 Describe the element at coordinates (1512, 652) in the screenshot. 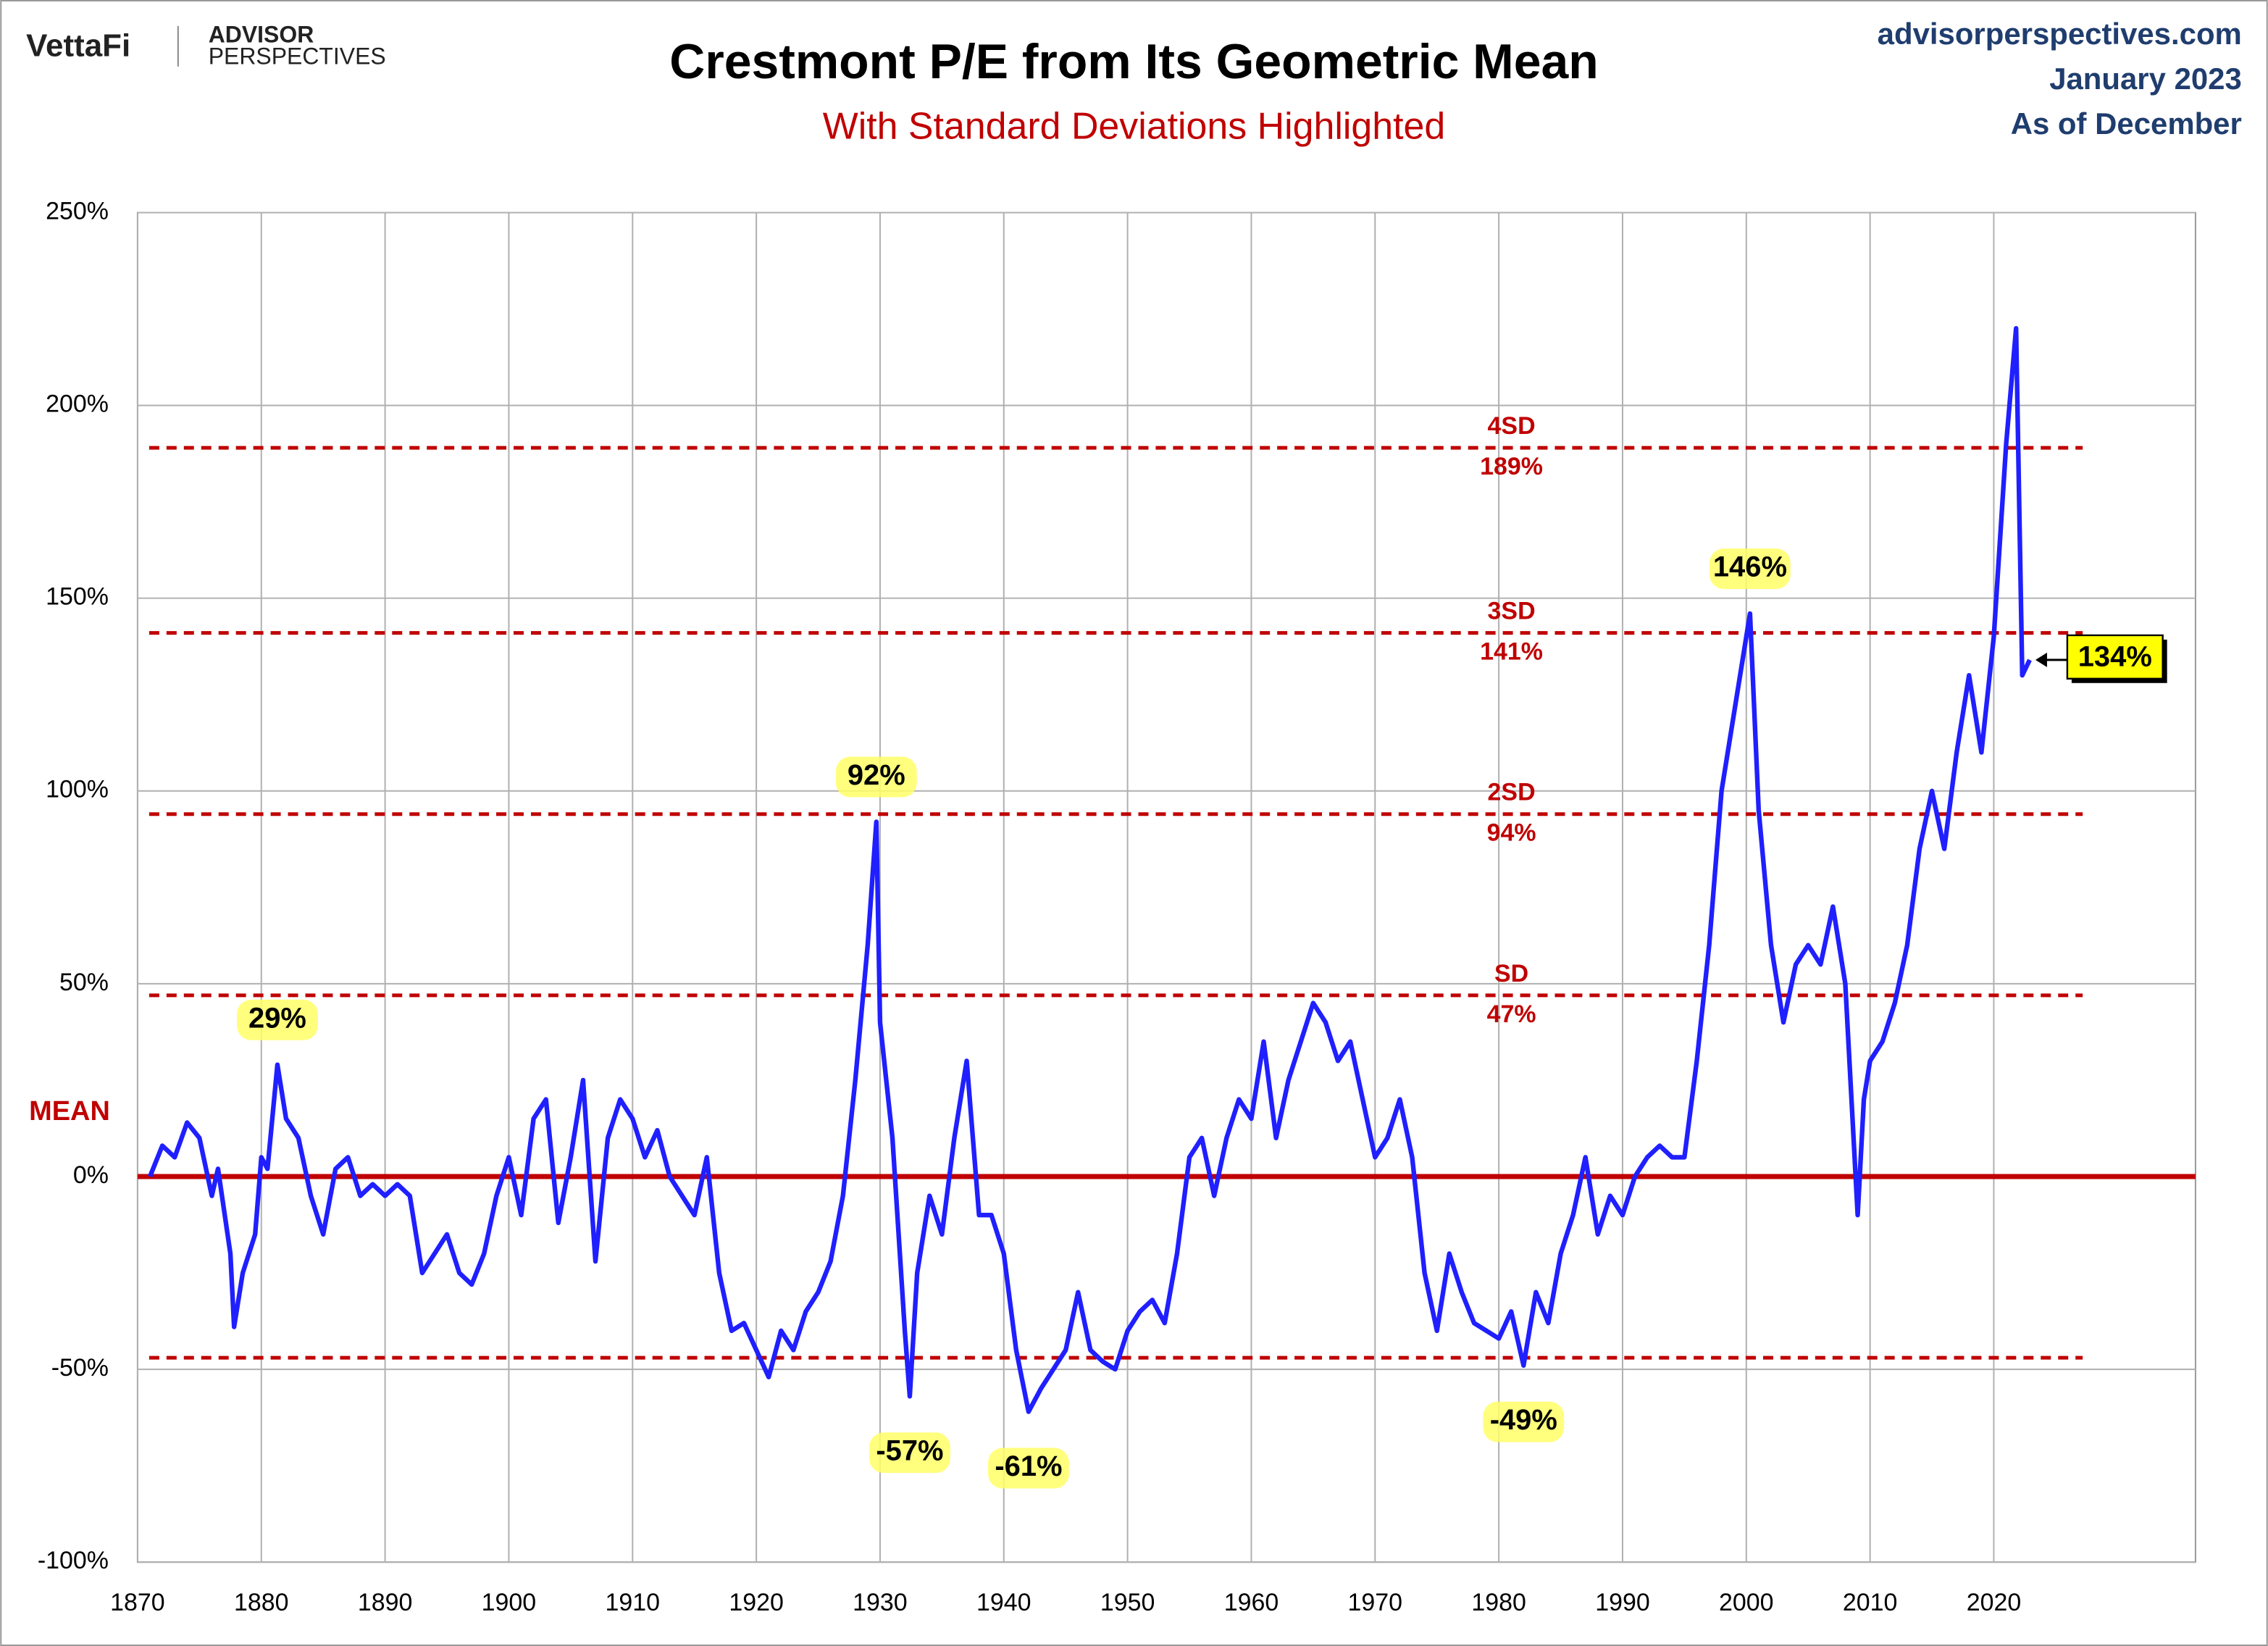

I see `reference-label: 141%` at that location.